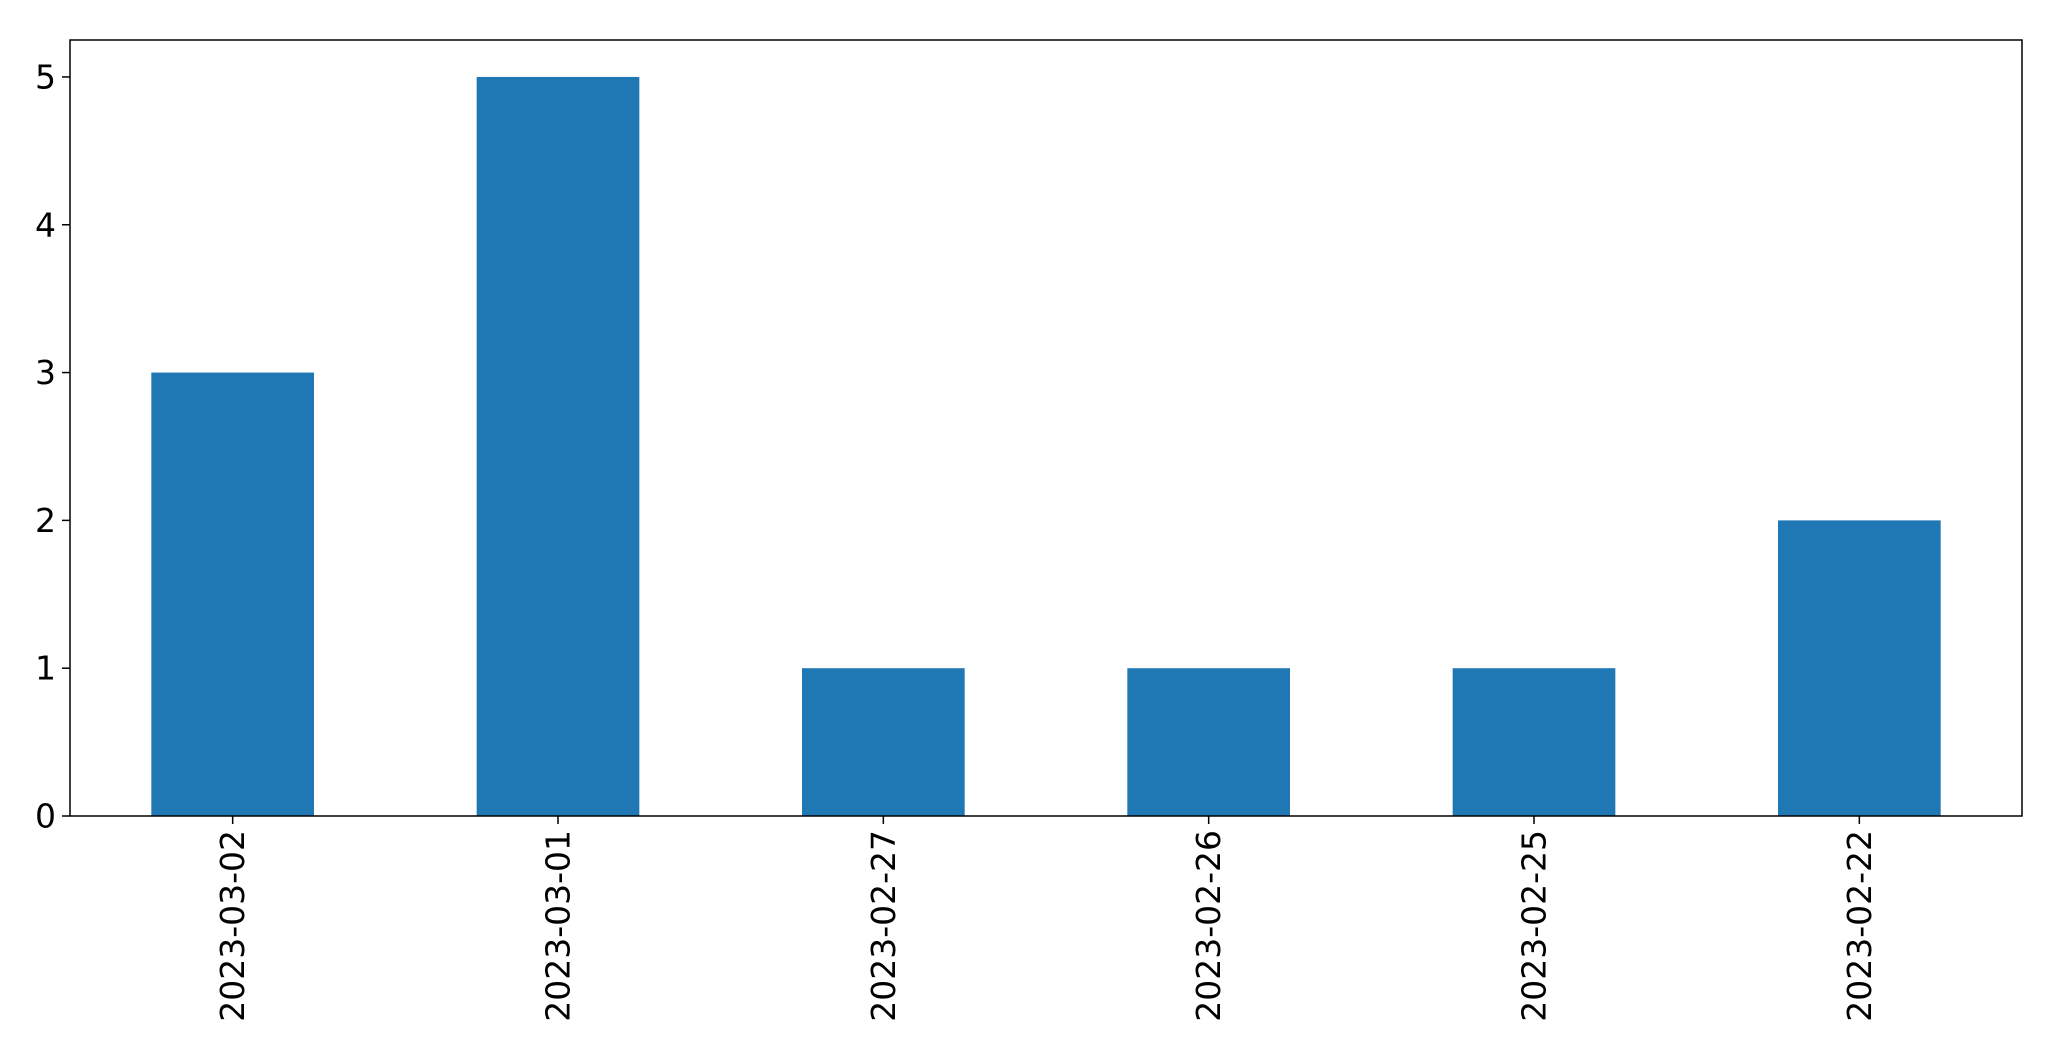  What do you see at coordinates (45, 668) in the screenshot?
I see `y-tick-label: 1` at bounding box center [45, 668].